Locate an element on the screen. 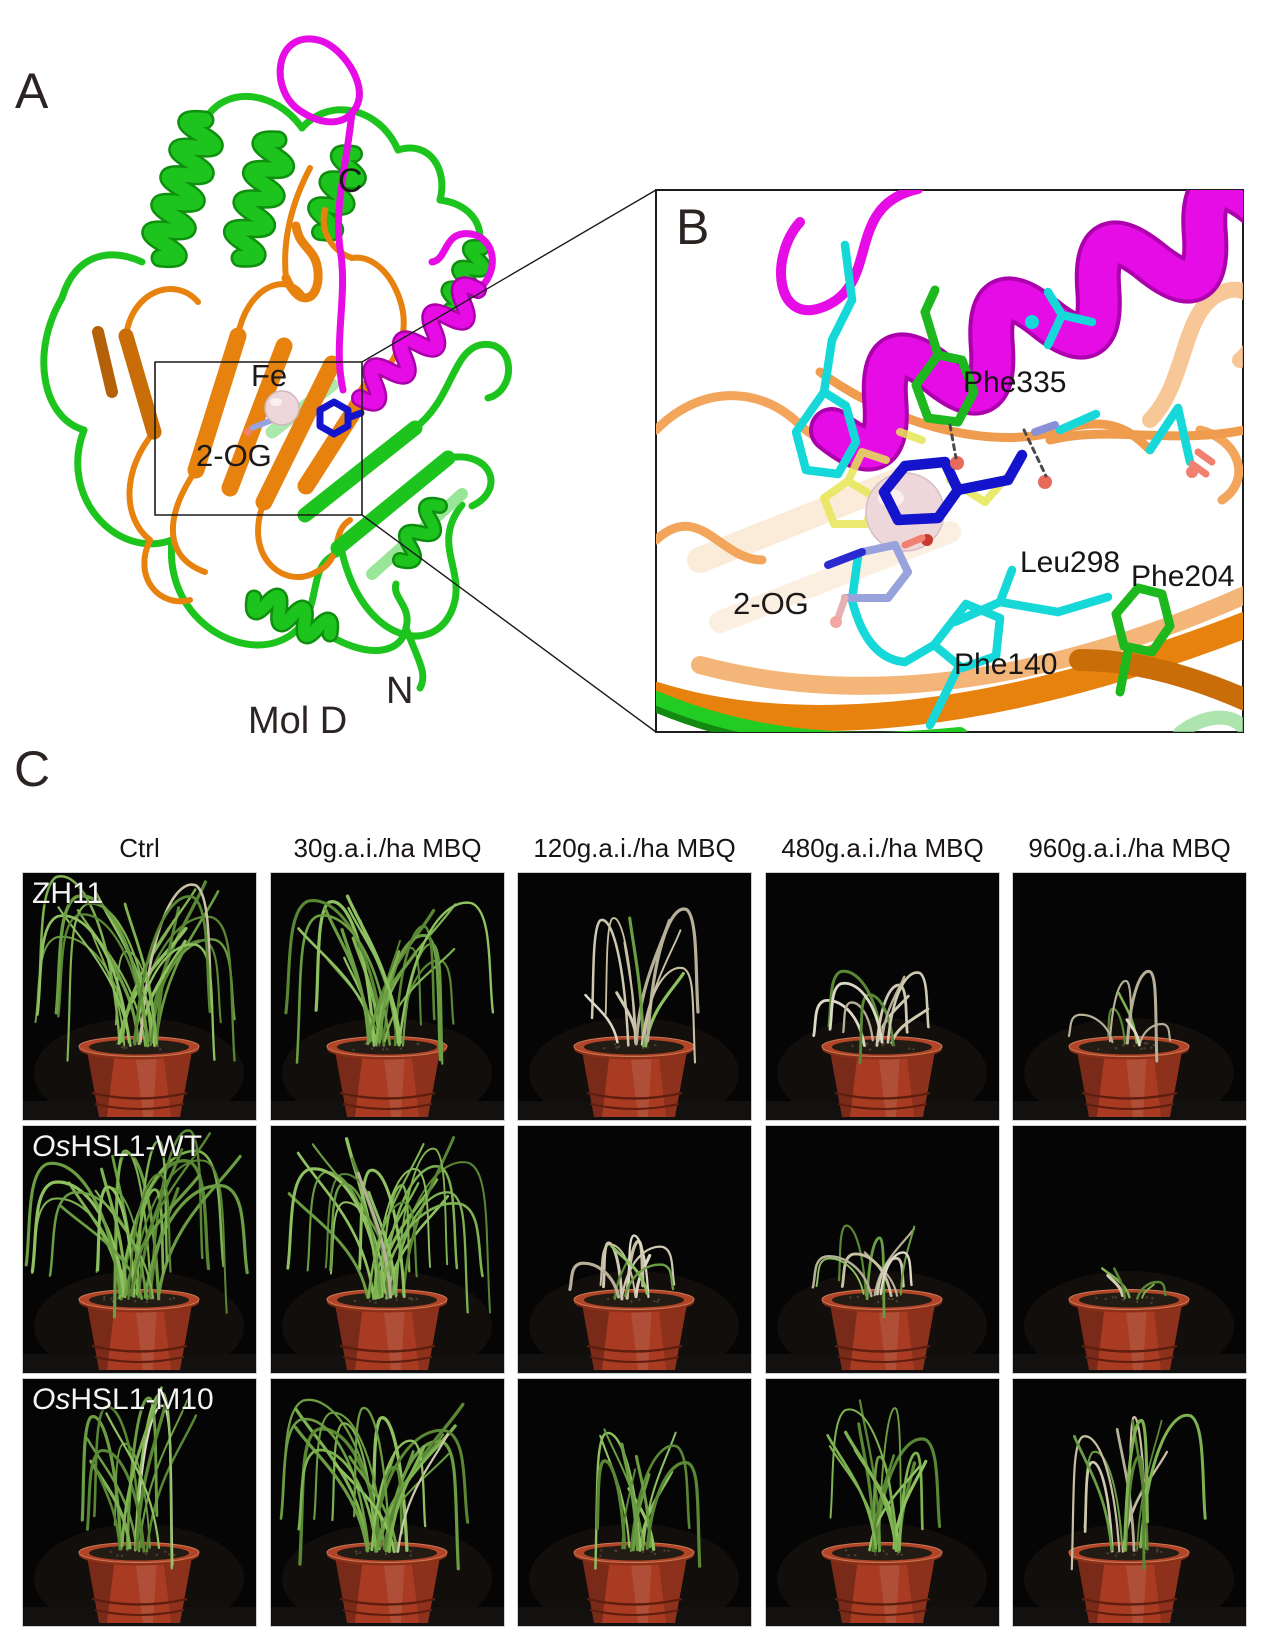  genotype-name: ZH11 is located at coordinates (68, 893).